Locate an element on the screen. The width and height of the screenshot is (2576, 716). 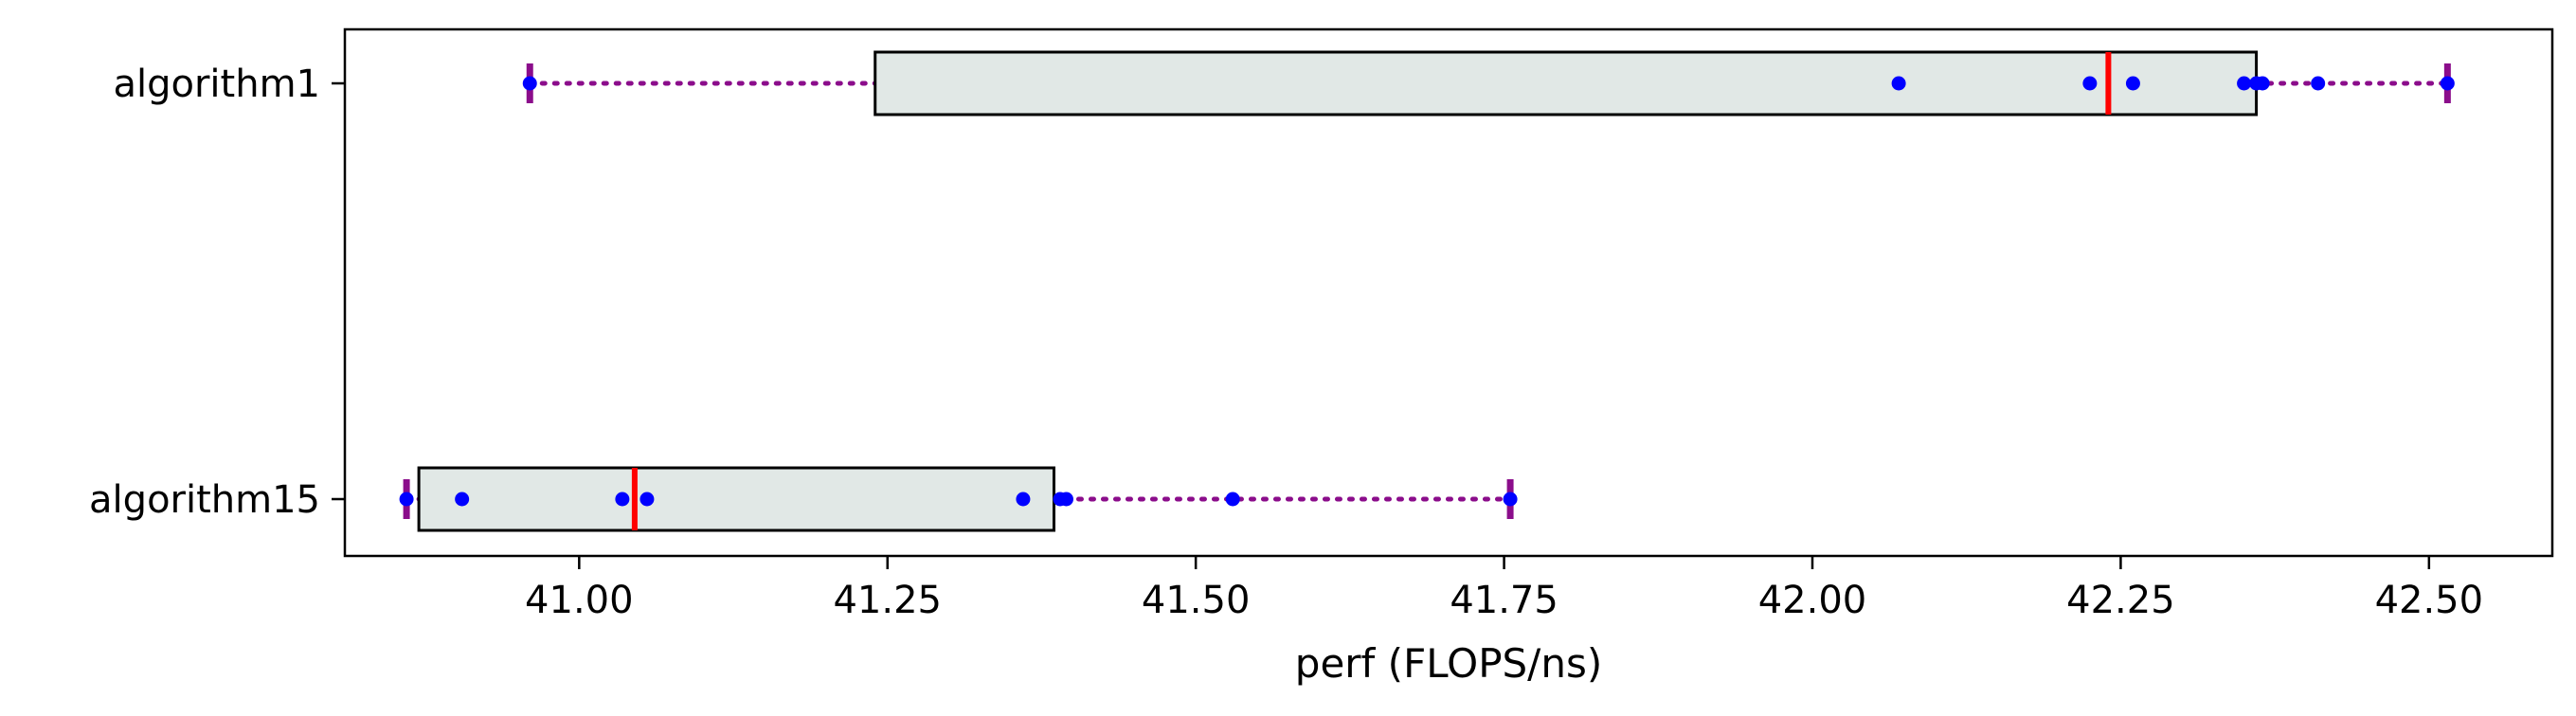
x-tick-label-5: 42.25 is located at coordinates (2120, 600).